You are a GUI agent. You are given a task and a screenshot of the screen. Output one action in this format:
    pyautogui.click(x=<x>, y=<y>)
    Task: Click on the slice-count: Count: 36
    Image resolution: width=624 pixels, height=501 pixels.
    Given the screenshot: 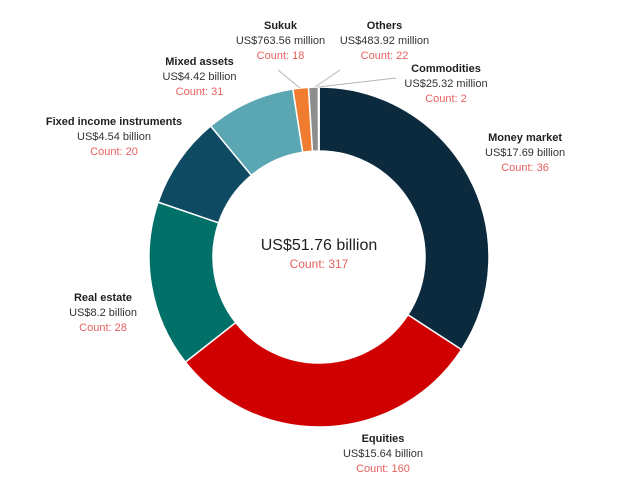 What is the action you would take?
    pyautogui.click(x=525, y=168)
    